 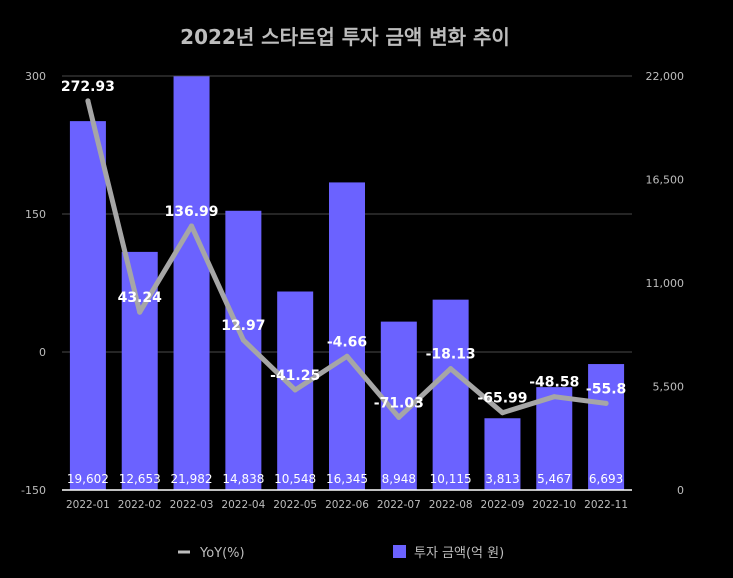 I want to click on right-axis-tick: 0, so click(x=680, y=490).